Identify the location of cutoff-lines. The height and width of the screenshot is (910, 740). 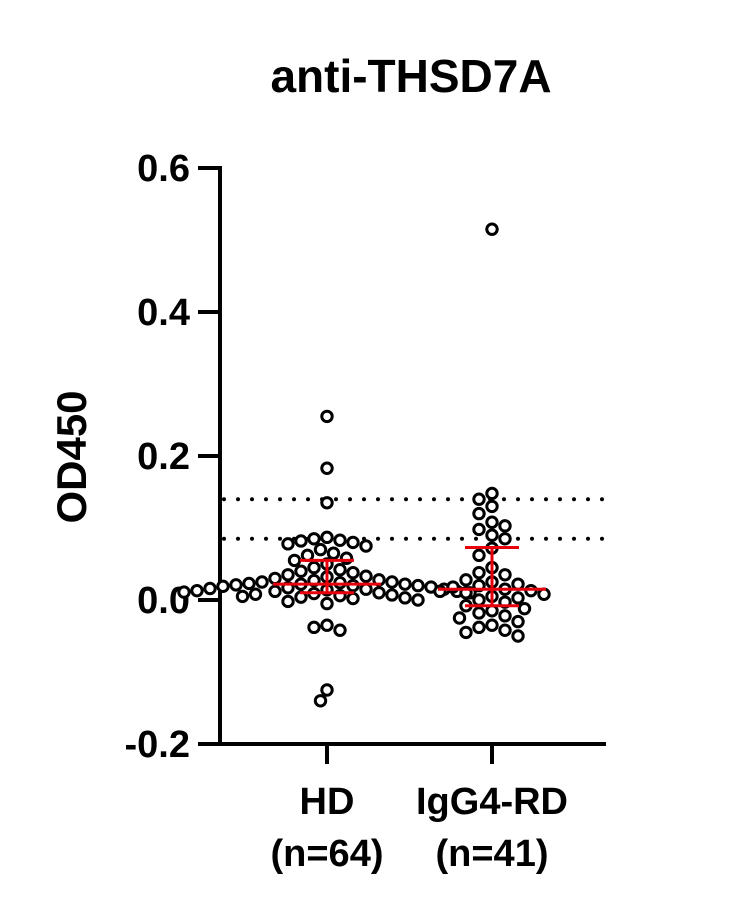
(415, 519).